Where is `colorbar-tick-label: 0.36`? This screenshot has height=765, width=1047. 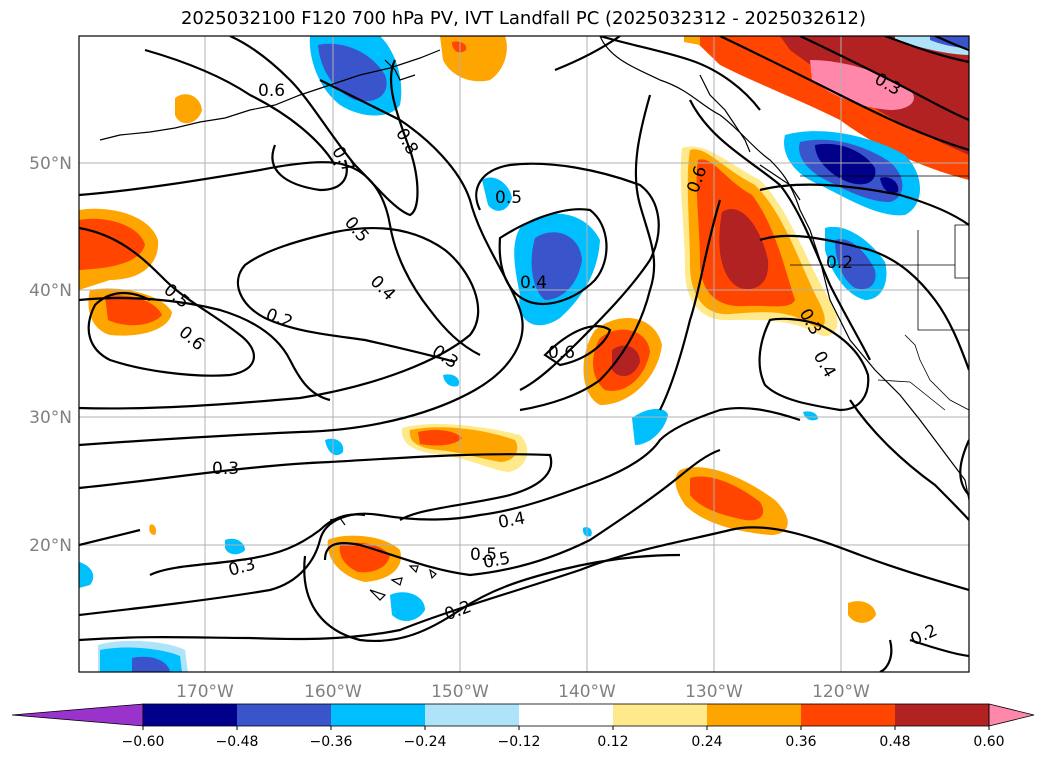 colorbar-tick-label: 0.36 is located at coordinates (800, 742).